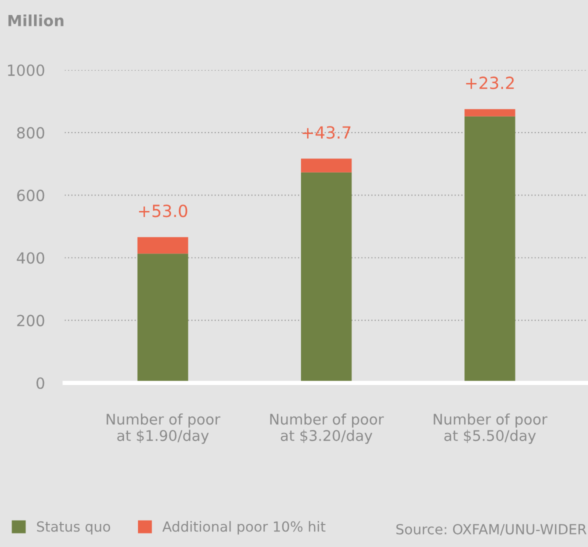  Describe the element at coordinates (30, 258) in the screenshot. I see `y-tick-label: 400` at that location.